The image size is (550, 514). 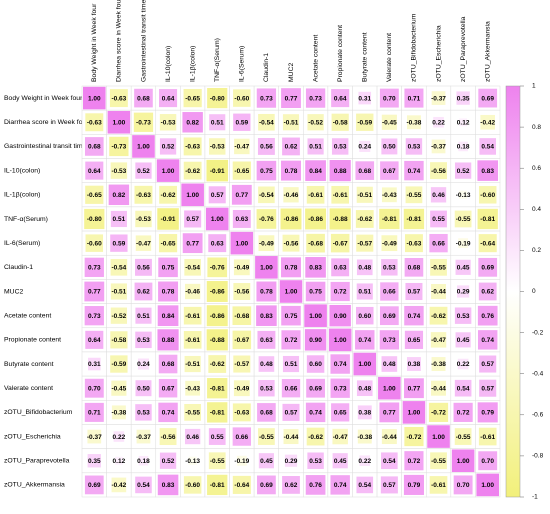 What do you see at coordinates (192, 340) in the screenshot?
I see `value-label: -0.61` at bounding box center [192, 340].